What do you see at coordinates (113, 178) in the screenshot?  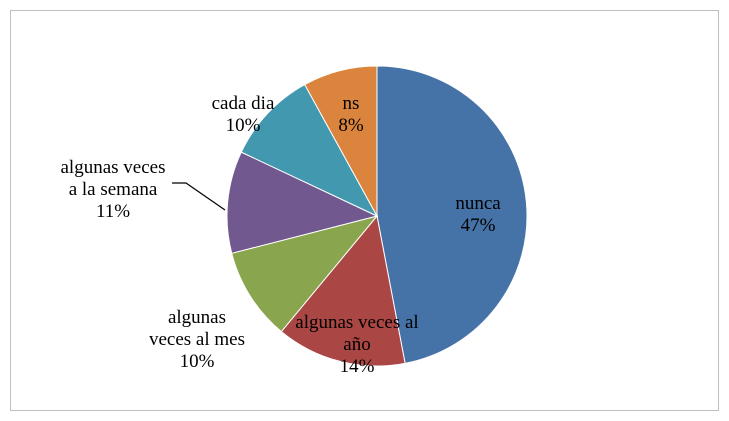 I see `slice-name: algunas veces a la semana` at bounding box center [113, 178].